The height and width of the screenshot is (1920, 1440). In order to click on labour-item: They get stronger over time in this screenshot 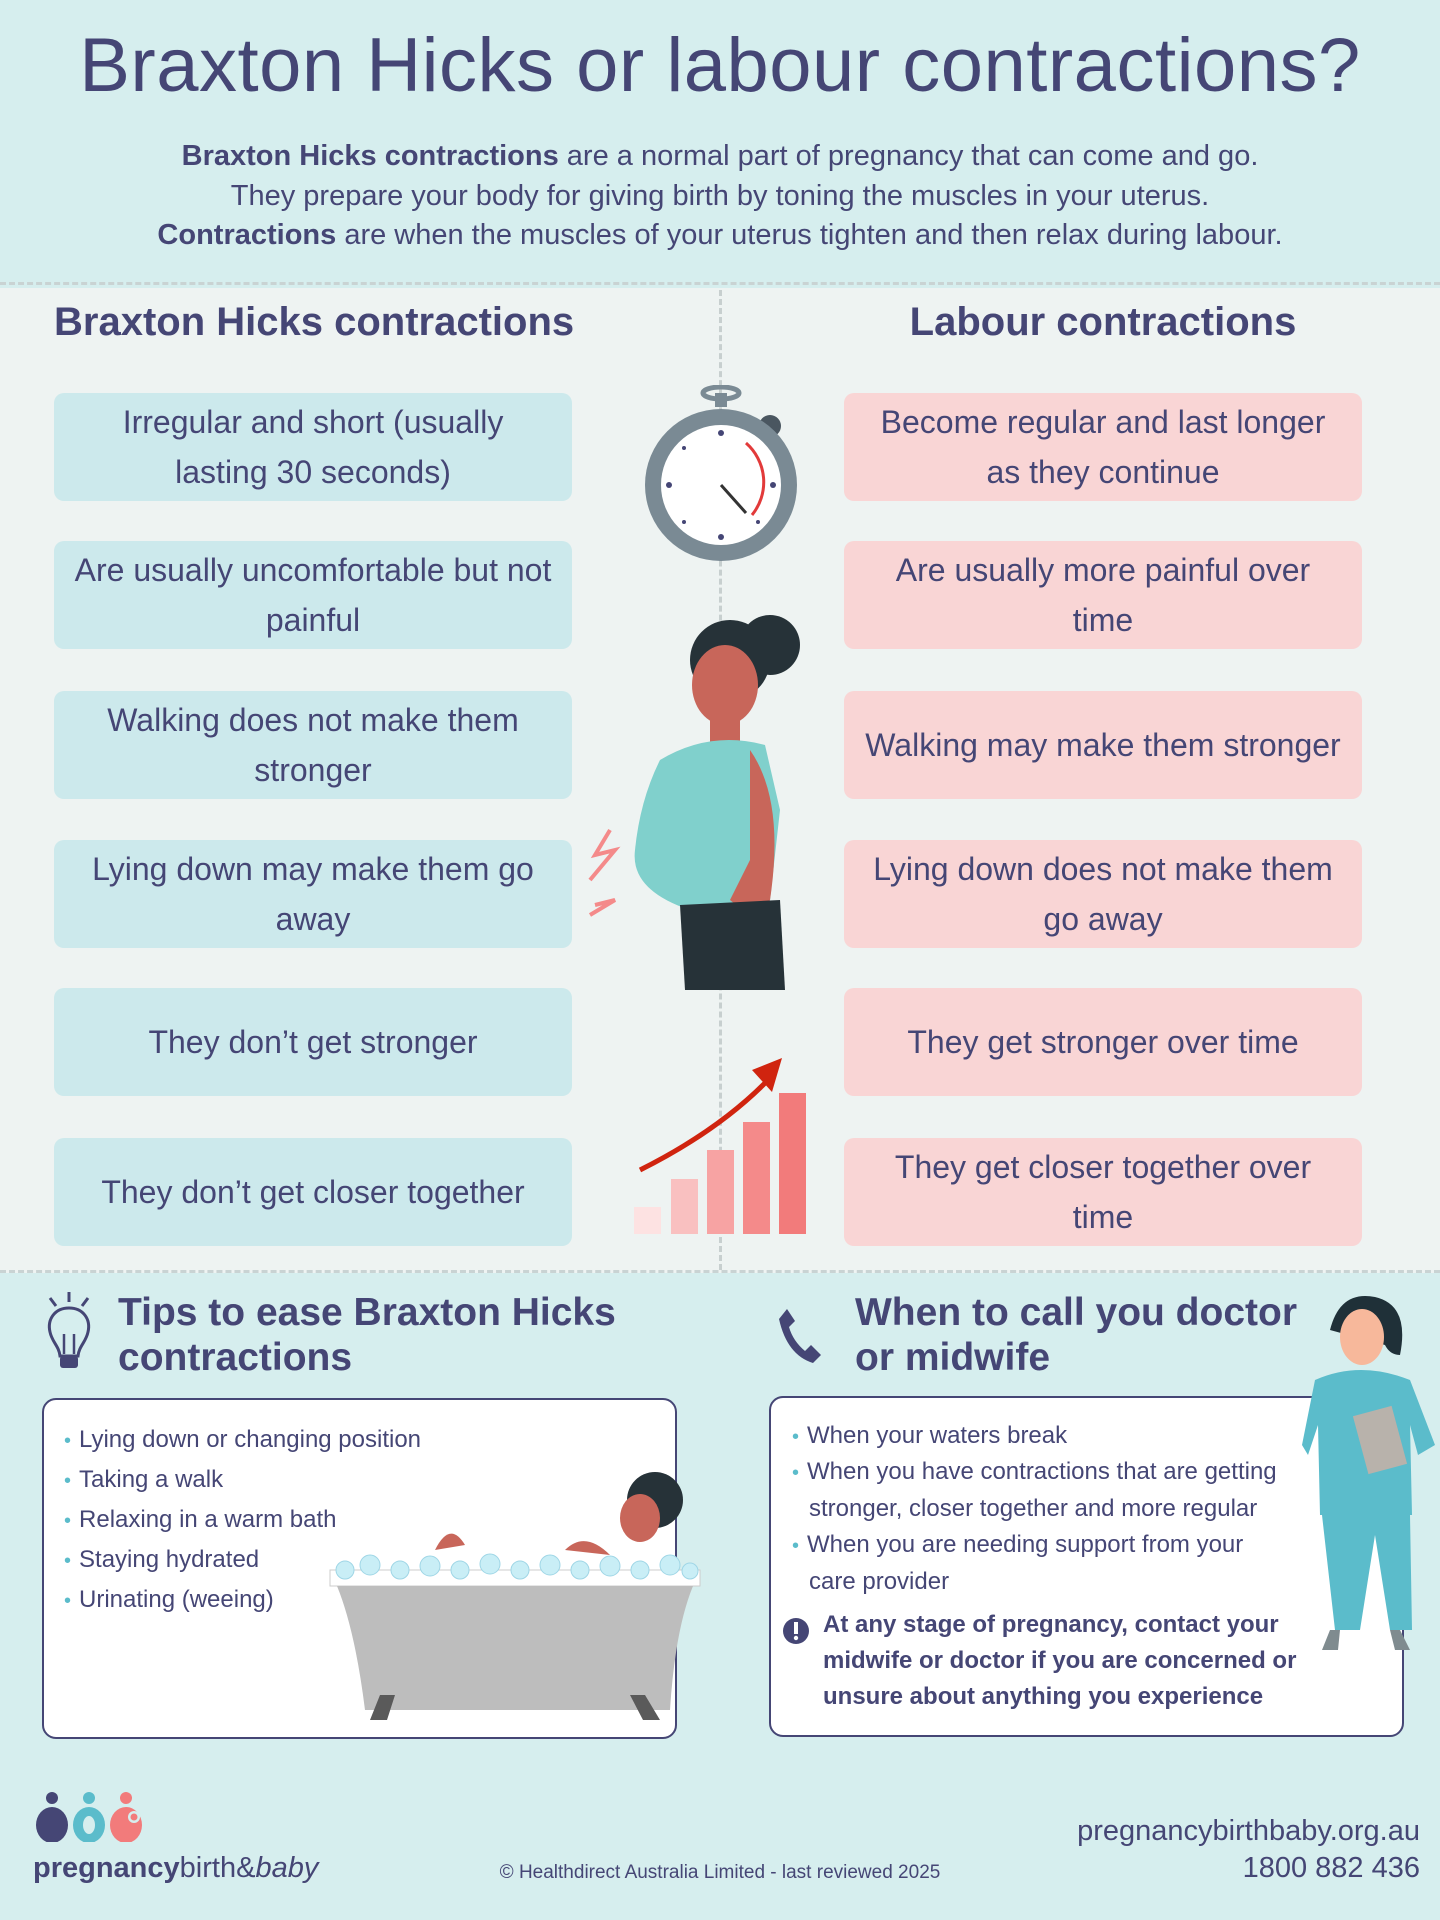, I will do `click(1103, 1042)`.